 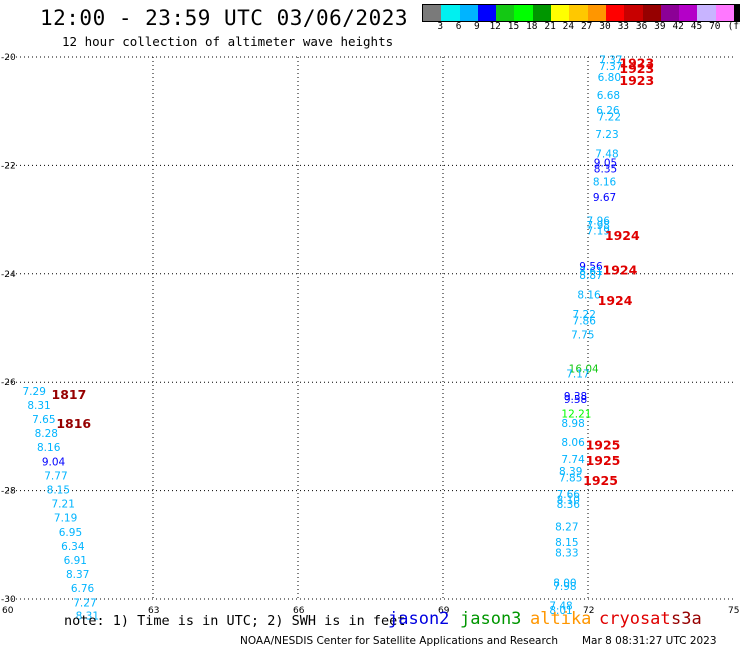 I want to click on wave-height-value: 8.36, so click(x=569, y=505).